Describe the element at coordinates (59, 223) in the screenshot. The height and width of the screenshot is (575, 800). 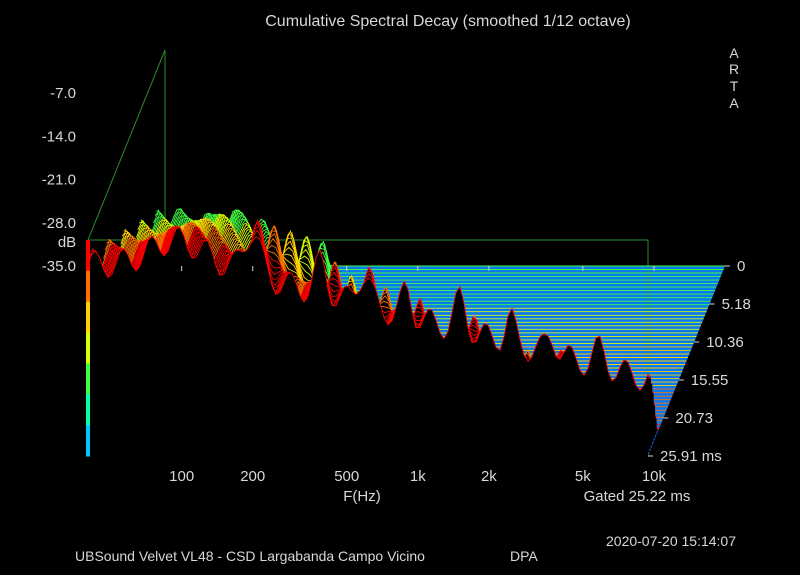
I see `y-tick-label: -28.0` at that location.